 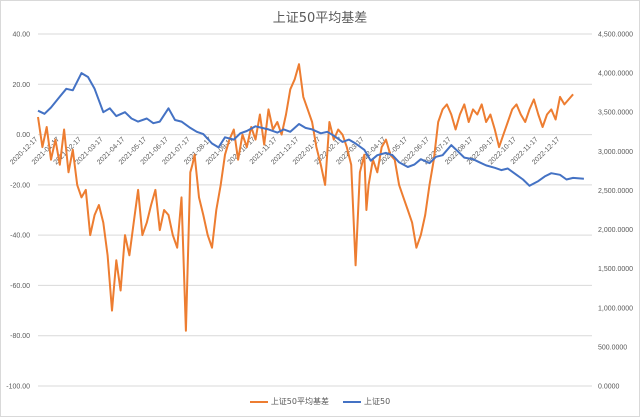 What do you see at coordinates (615, 191) in the screenshot?
I see `y-right-tick: 2,500.0000` at bounding box center [615, 191].